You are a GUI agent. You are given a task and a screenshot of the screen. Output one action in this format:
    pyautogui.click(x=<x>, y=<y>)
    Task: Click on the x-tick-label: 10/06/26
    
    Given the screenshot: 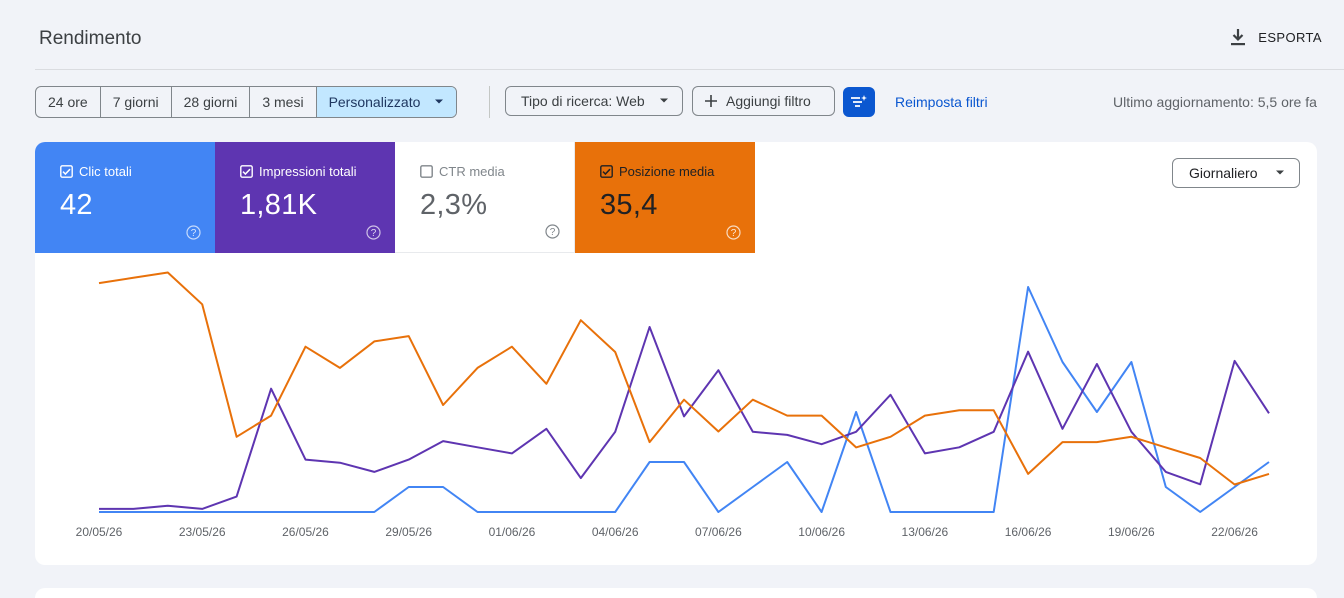 What is the action you would take?
    pyautogui.click(x=821, y=532)
    